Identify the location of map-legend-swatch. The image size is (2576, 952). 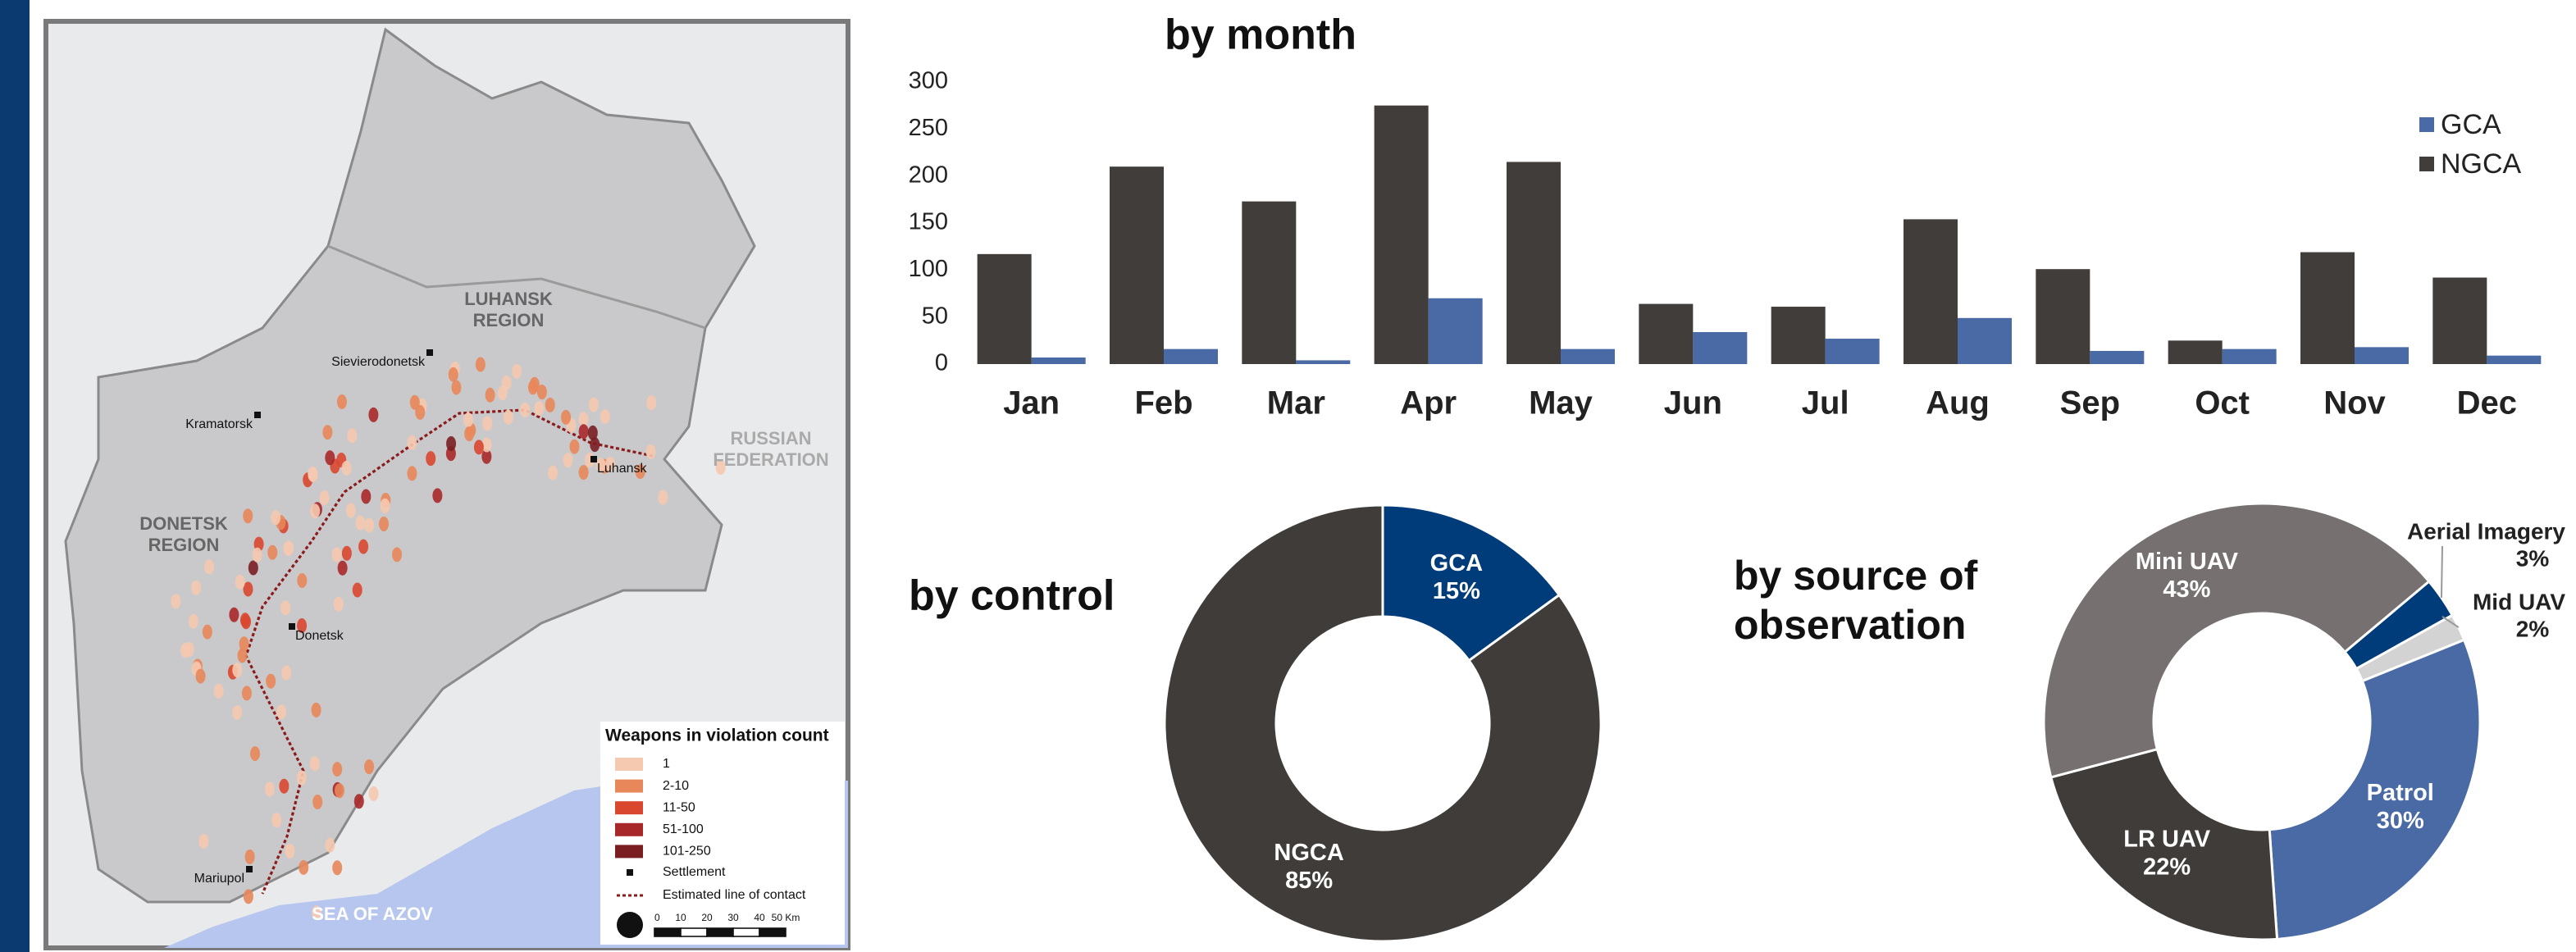
(629, 852).